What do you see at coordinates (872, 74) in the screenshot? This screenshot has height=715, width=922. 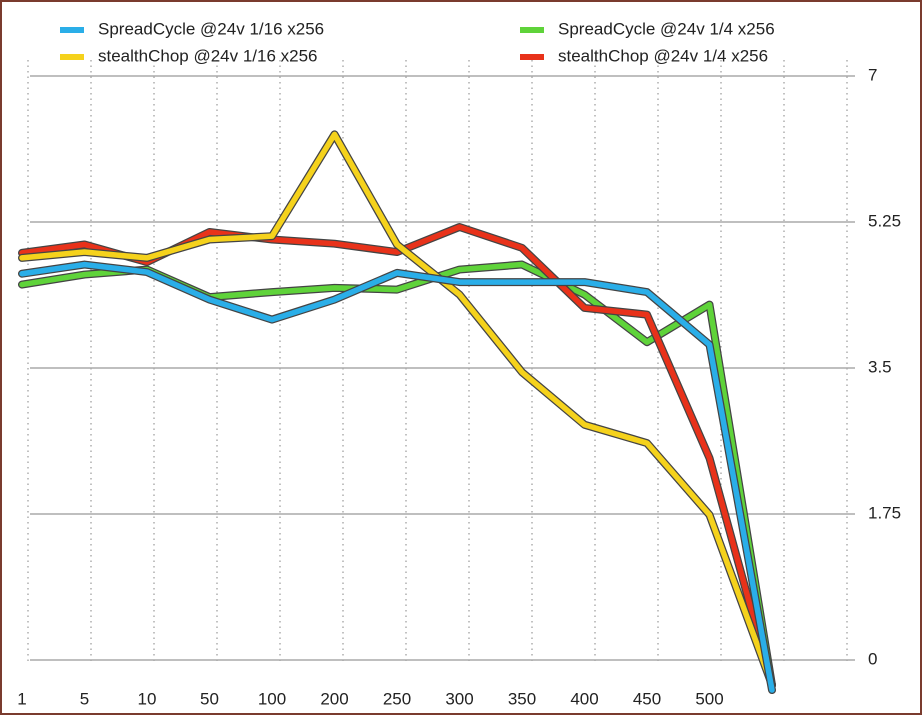 I see `y-tick-label: 7` at bounding box center [872, 74].